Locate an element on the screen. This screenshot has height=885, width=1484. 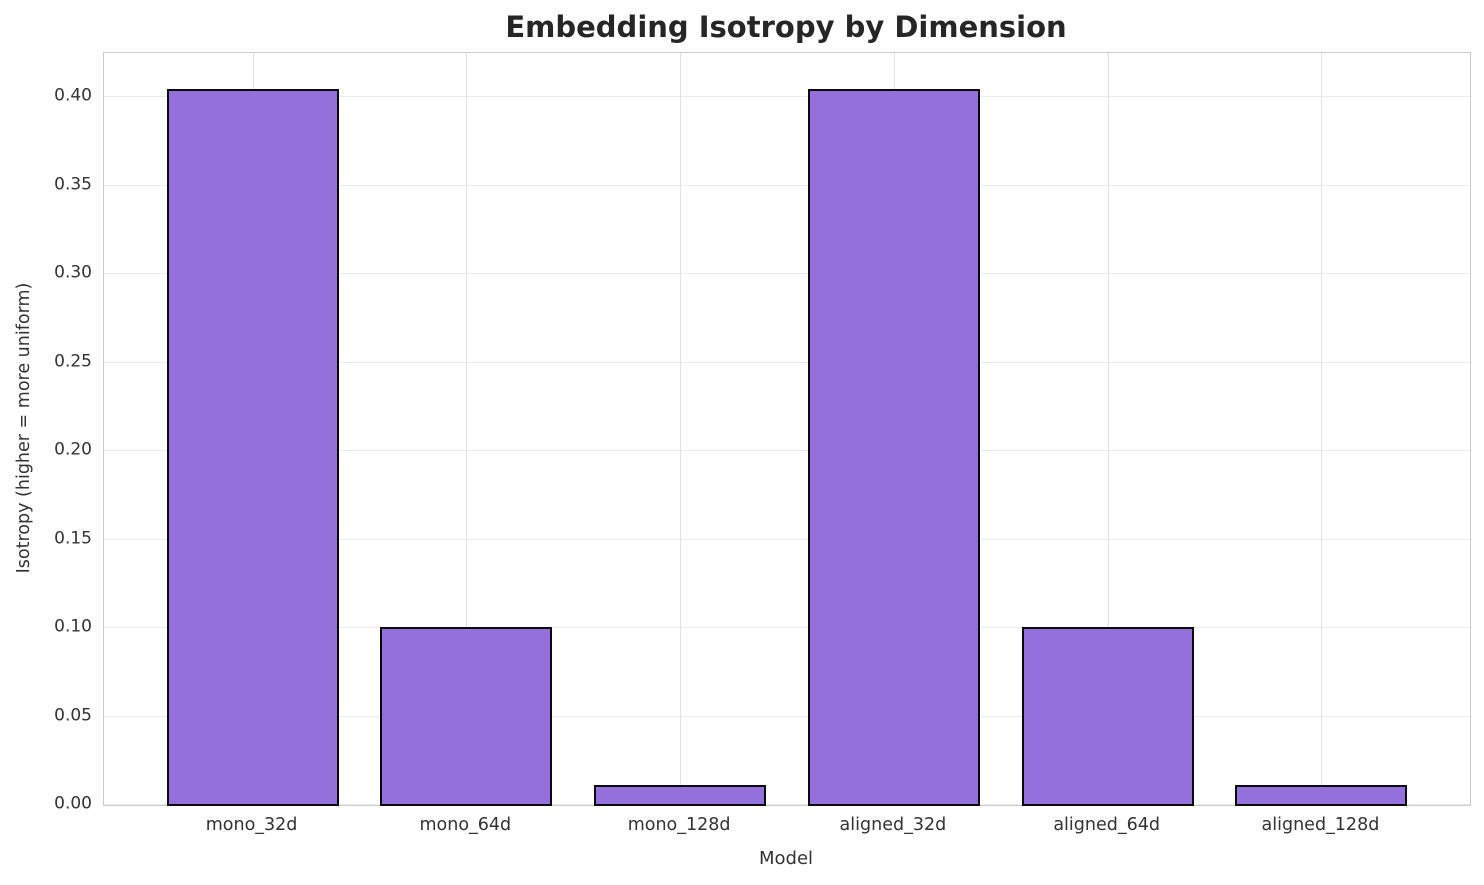
chart-title: Embedding Isotropy by Dimension is located at coordinates (786, 27).